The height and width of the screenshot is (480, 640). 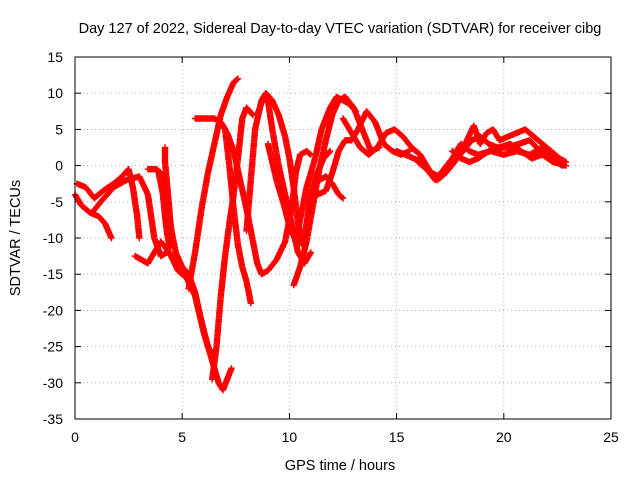 I want to click on x-tick-label: 0, so click(x=75, y=437).